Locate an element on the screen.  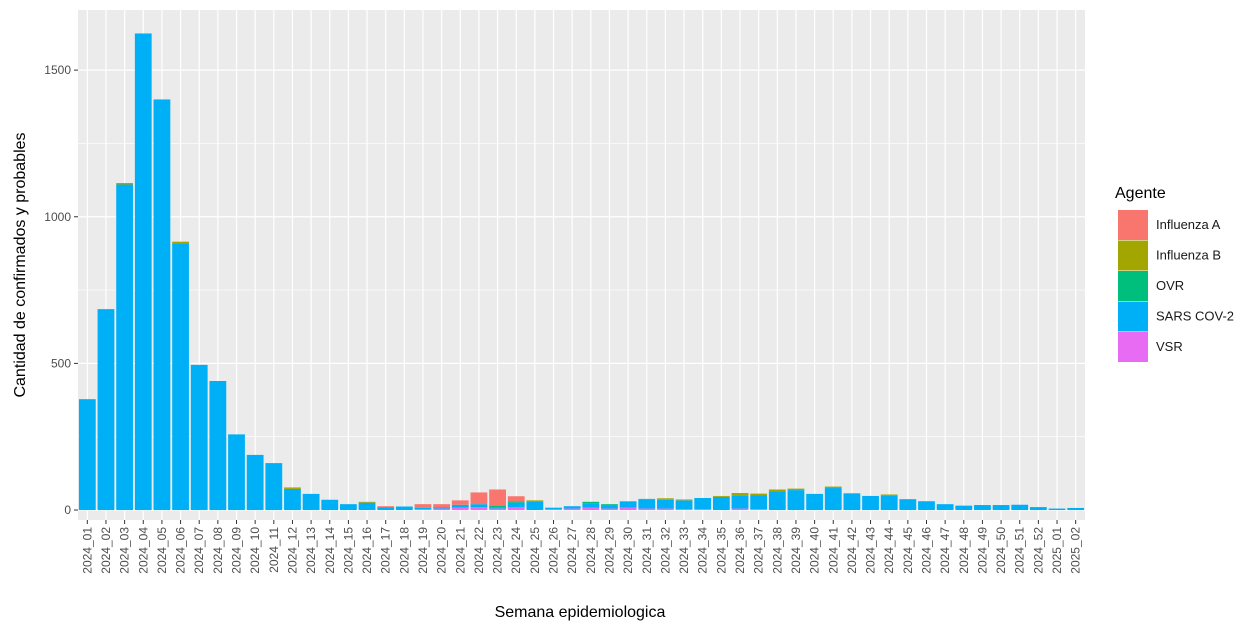
x-tick-label: 2024_40 is located at coordinates (815, 550).